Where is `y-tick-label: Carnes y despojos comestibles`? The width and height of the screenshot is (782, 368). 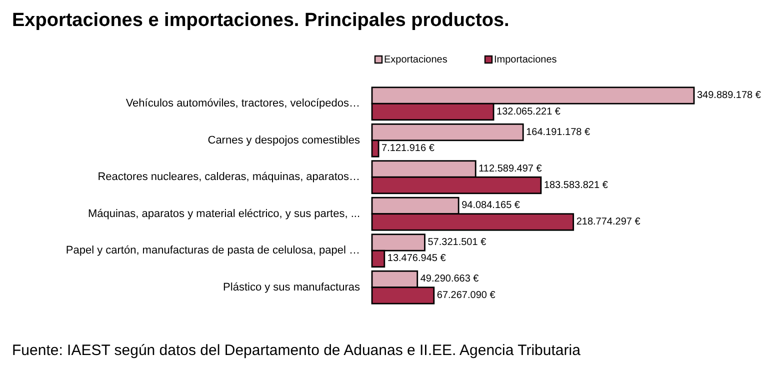
y-tick-label: Carnes y despojos comestibles is located at coordinates (284, 140).